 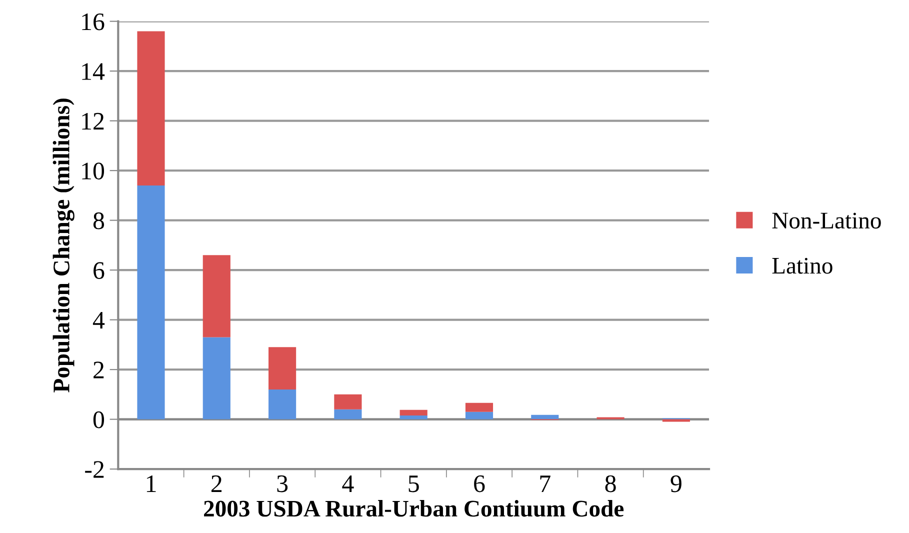 What do you see at coordinates (676, 483) in the screenshot?
I see `x-tick-label: 9` at bounding box center [676, 483].